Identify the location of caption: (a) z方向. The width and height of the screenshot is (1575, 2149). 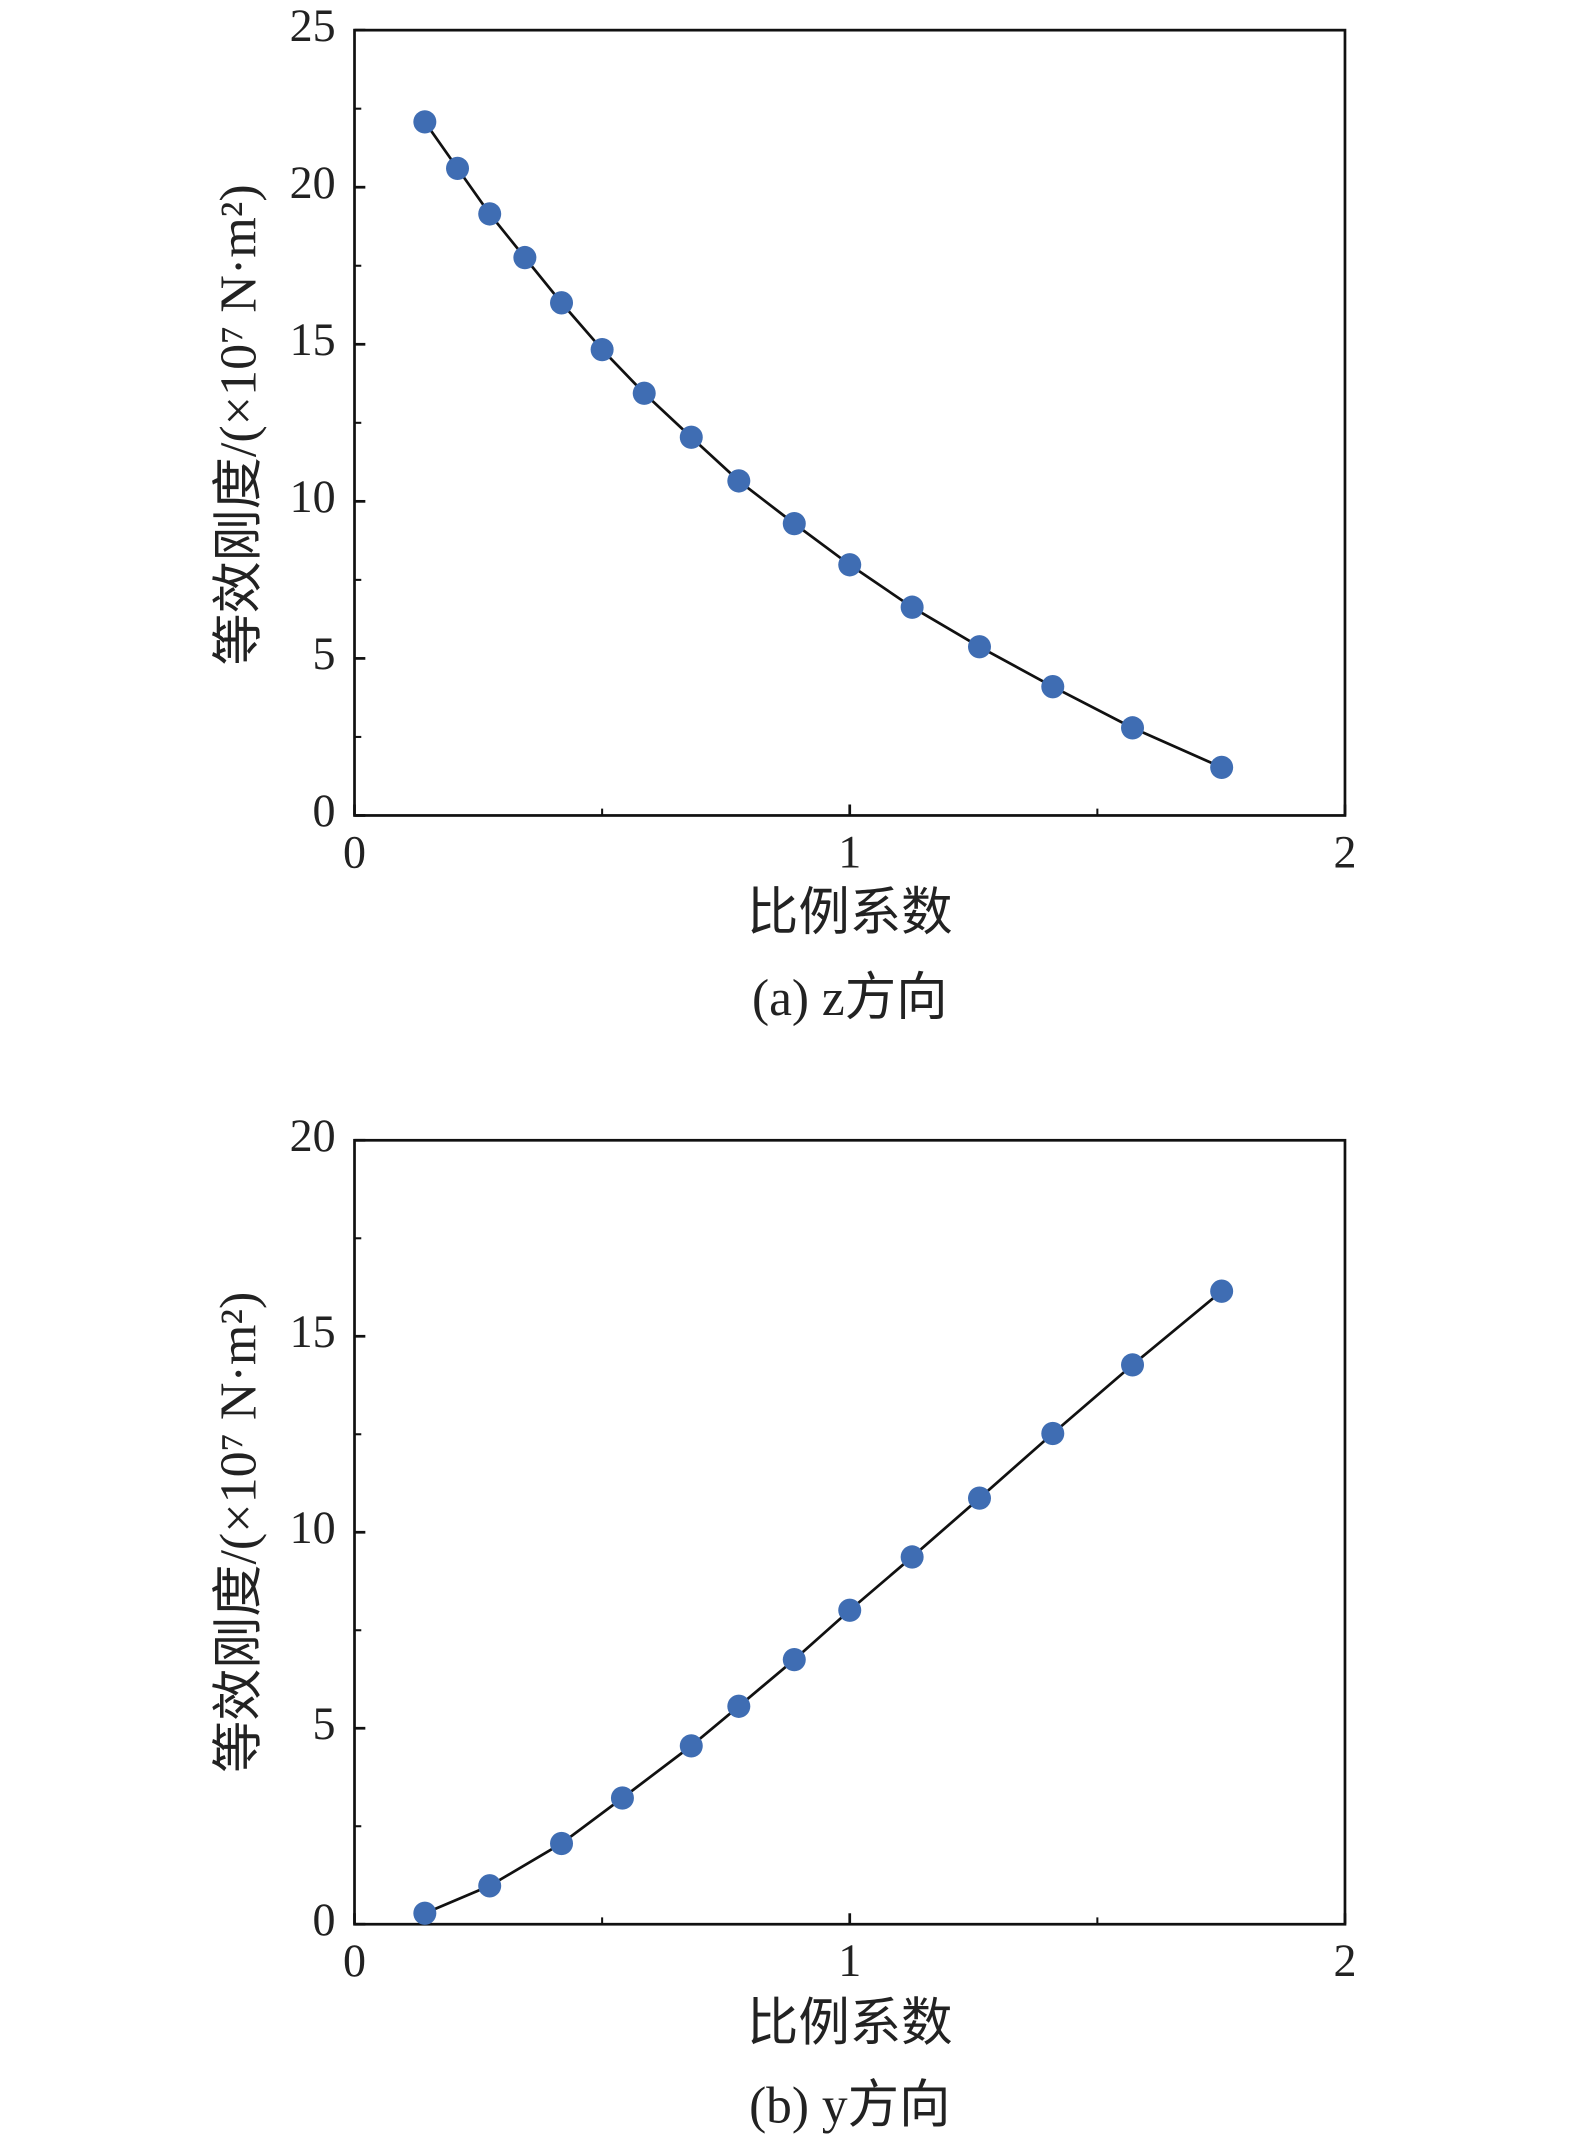
(850, 998).